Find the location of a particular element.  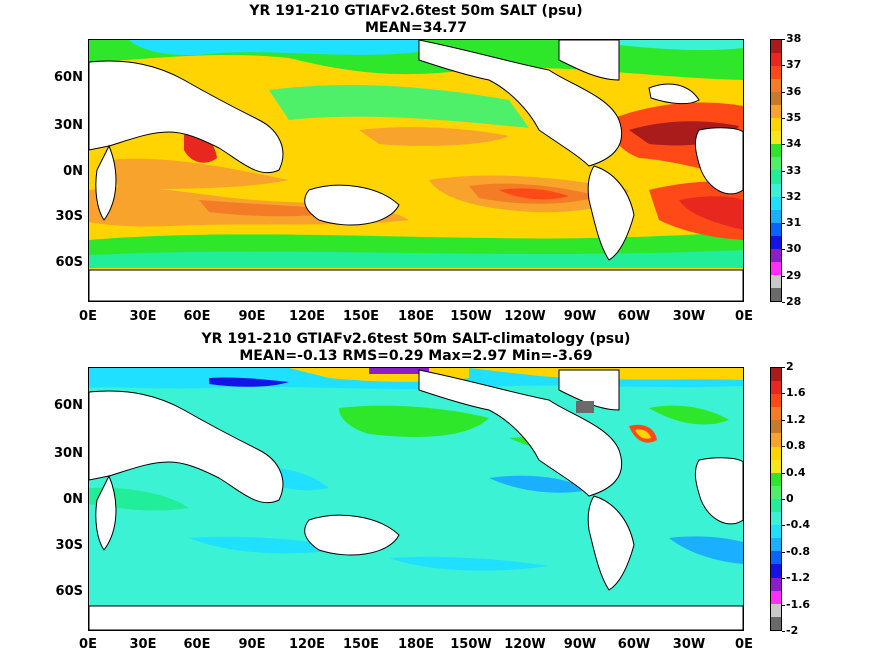

bottom-x-label-0e: 0E is located at coordinates (88, 644).